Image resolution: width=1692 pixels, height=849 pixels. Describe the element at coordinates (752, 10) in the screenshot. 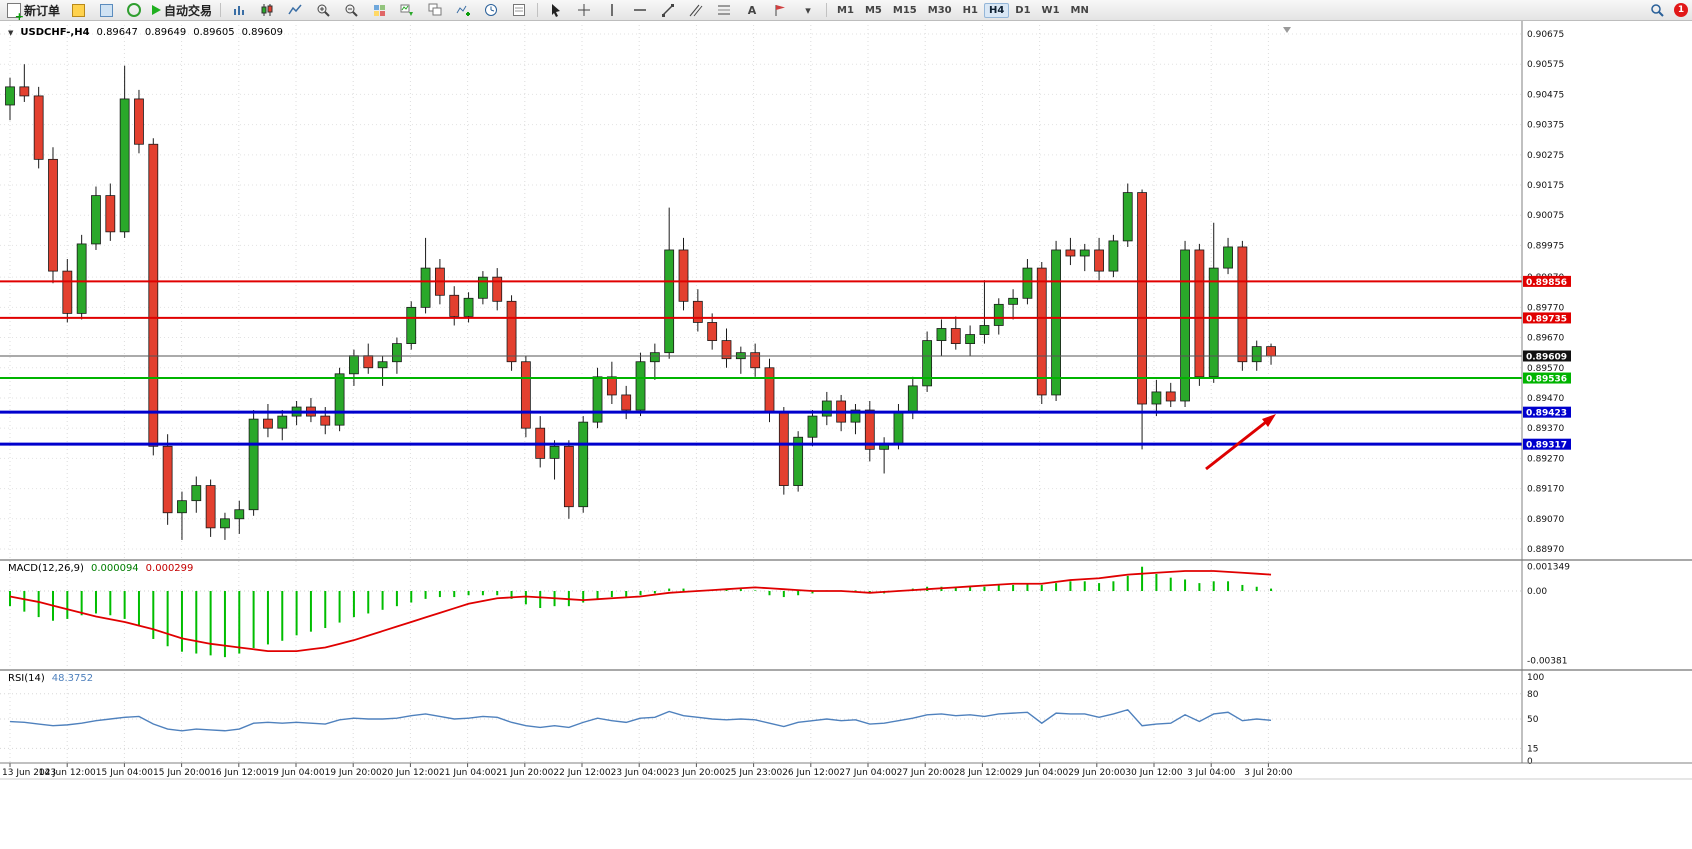

I see `text-tool-button: A` at that location.